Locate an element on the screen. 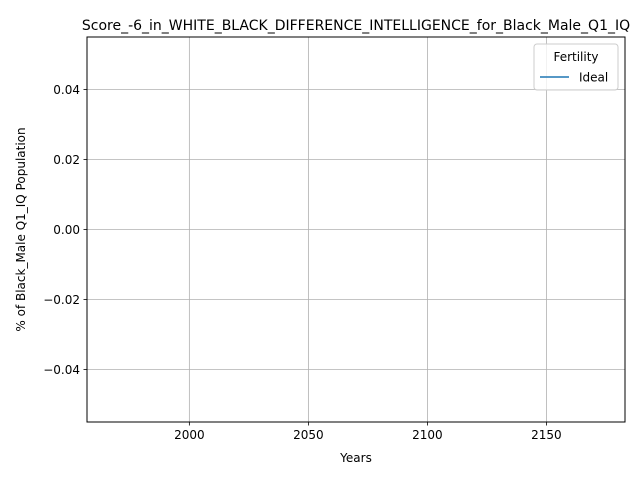 This screenshot has width=640, height=480. y-tick-label: 0.00 is located at coordinates (66, 230).